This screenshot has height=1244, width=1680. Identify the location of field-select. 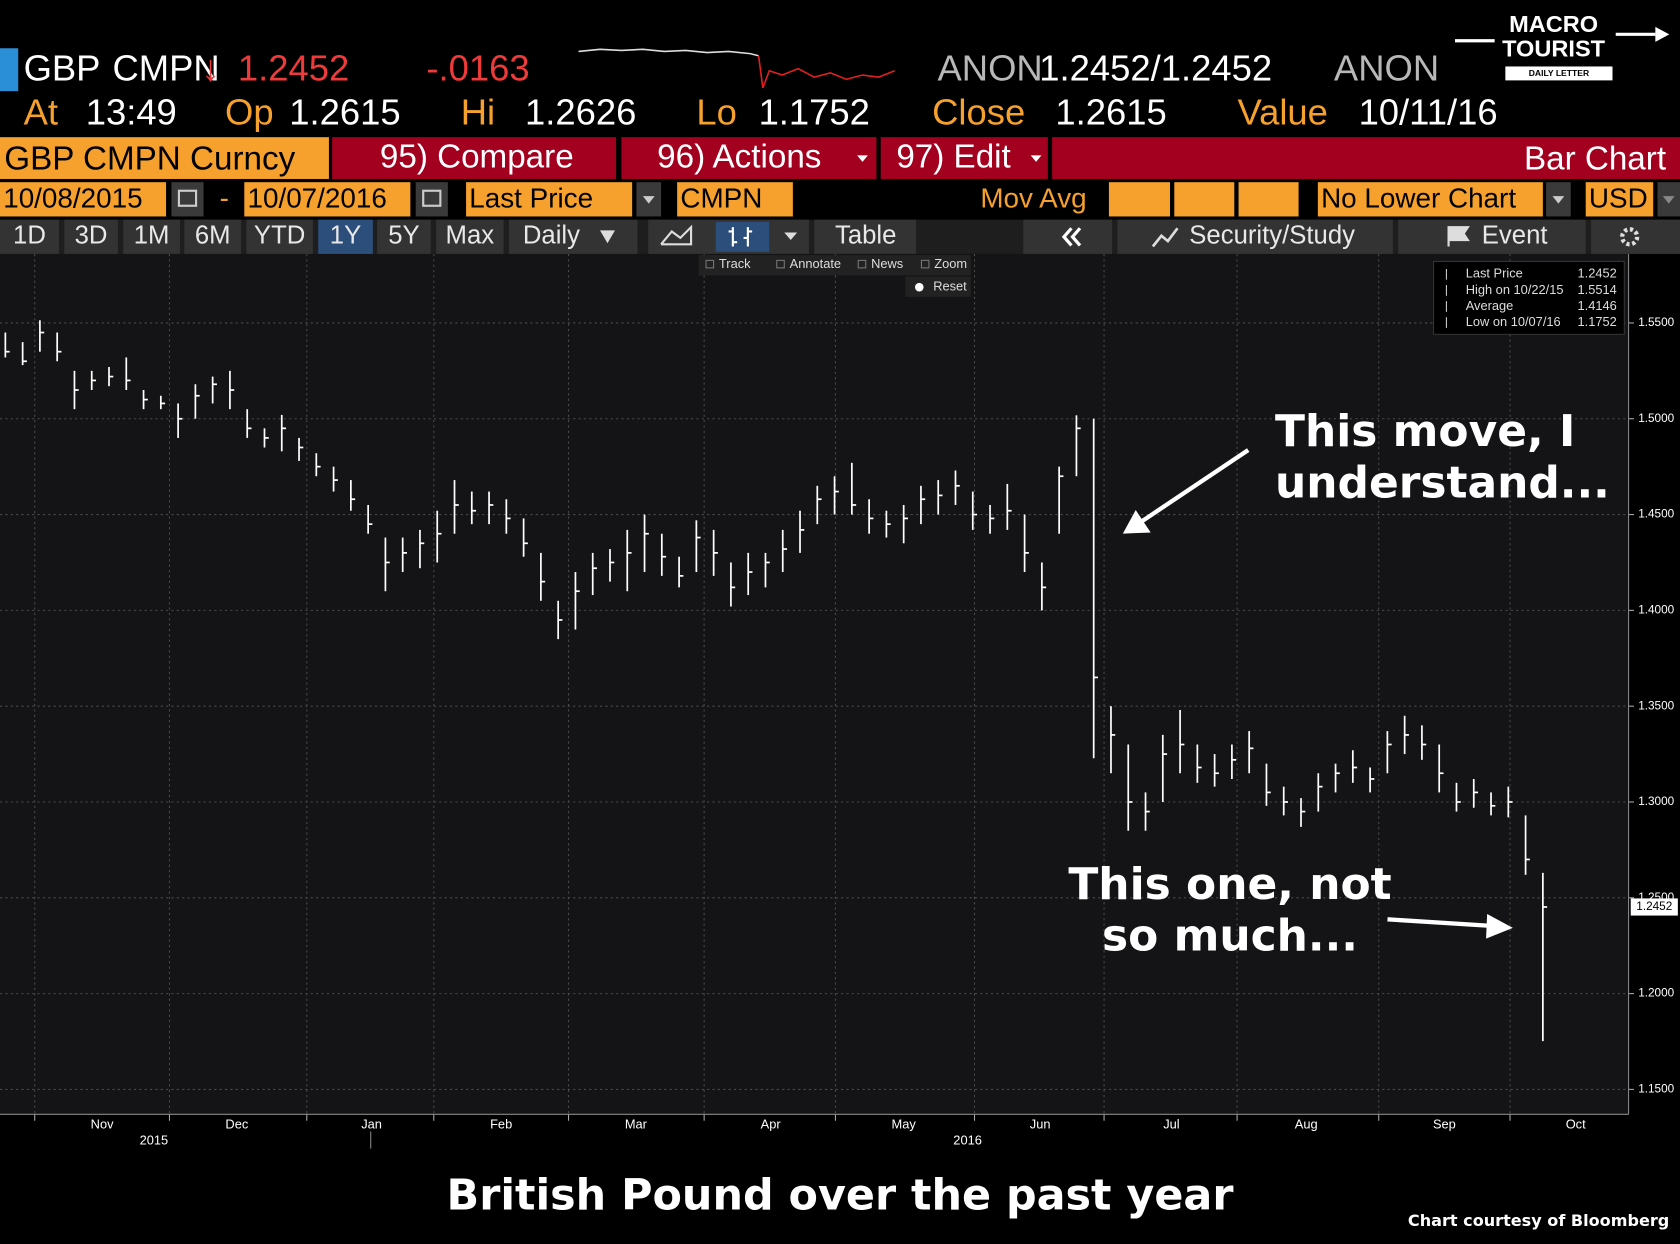
(549, 199).